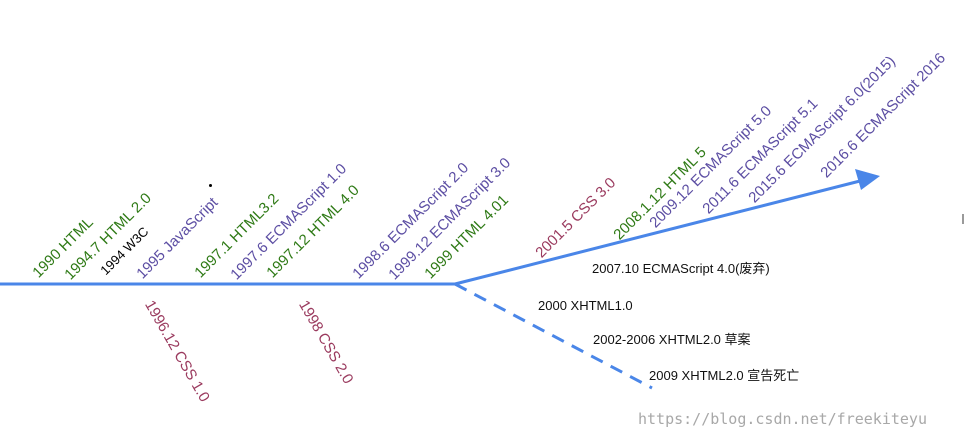 This screenshot has height=436, width=964. What do you see at coordinates (553, 336) in the screenshot?
I see `lower-branch-dashed-line` at bounding box center [553, 336].